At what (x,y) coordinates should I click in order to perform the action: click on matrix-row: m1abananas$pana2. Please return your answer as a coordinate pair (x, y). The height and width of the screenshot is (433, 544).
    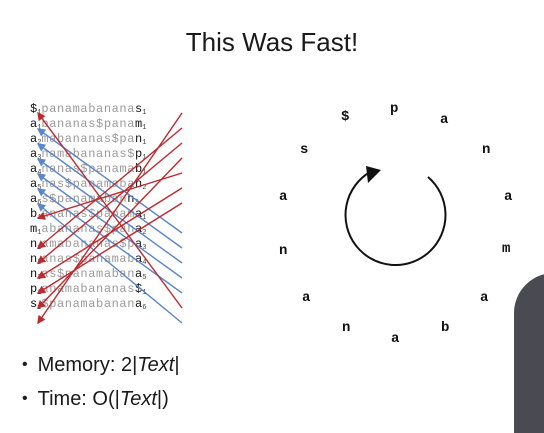
    Looking at the image, I should click on (88, 229).